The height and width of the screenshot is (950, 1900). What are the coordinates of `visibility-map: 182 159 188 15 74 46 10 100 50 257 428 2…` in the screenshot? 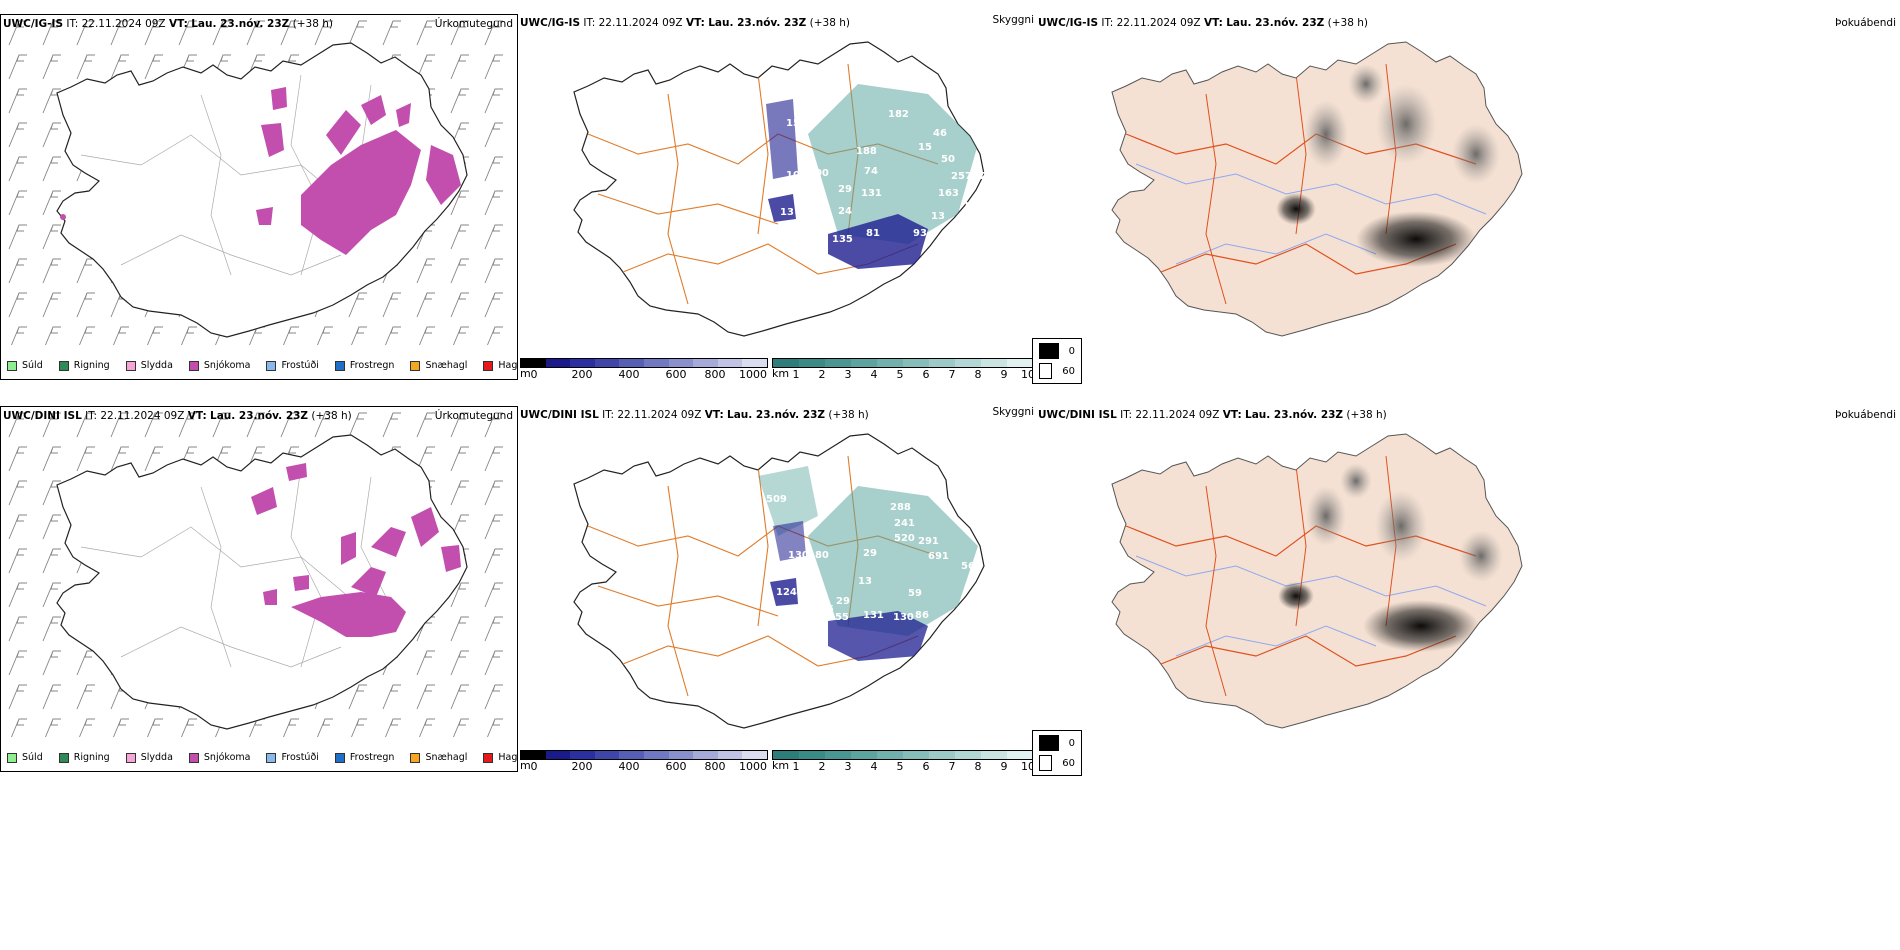 It's located at (783, 189).